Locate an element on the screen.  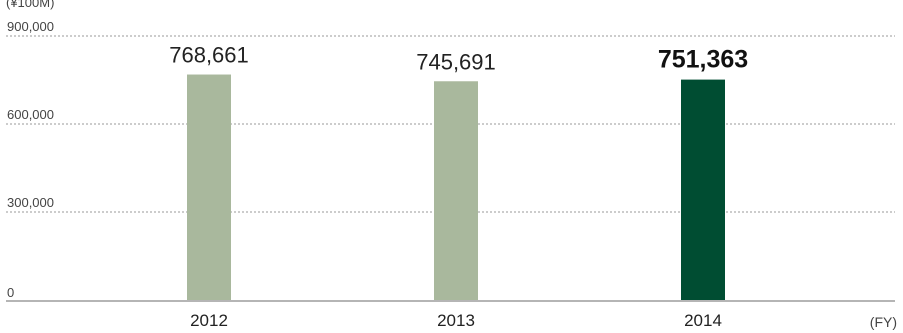
y-axis-unit-label: (¥100M) is located at coordinates (30, 5).